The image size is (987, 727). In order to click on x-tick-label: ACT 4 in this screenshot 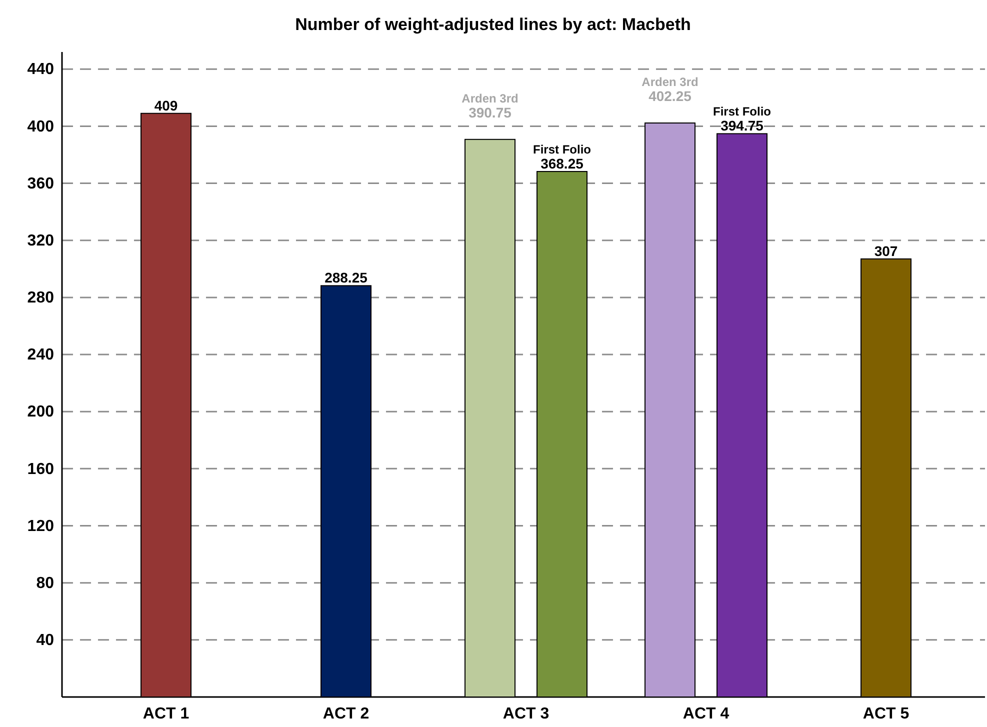, I will do `click(706, 713)`.